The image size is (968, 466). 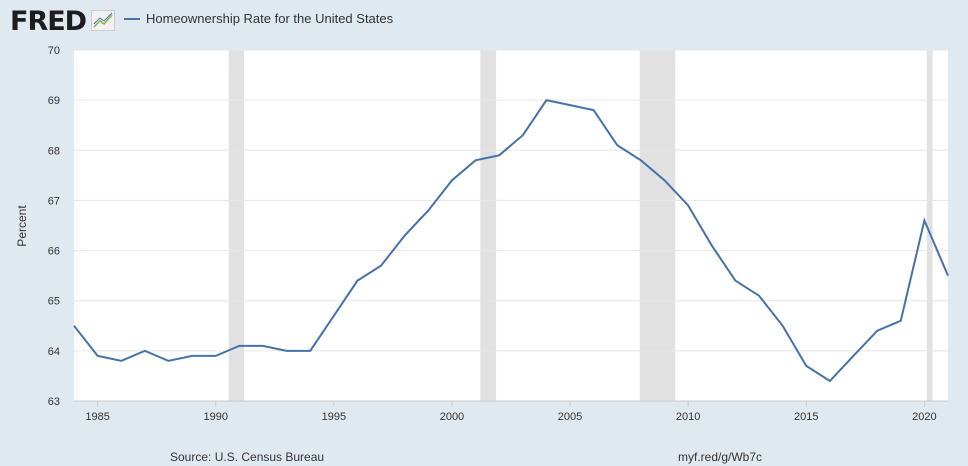 What do you see at coordinates (270, 18) in the screenshot?
I see `legend-label: Homeownership Rate for the United States` at bounding box center [270, 18].